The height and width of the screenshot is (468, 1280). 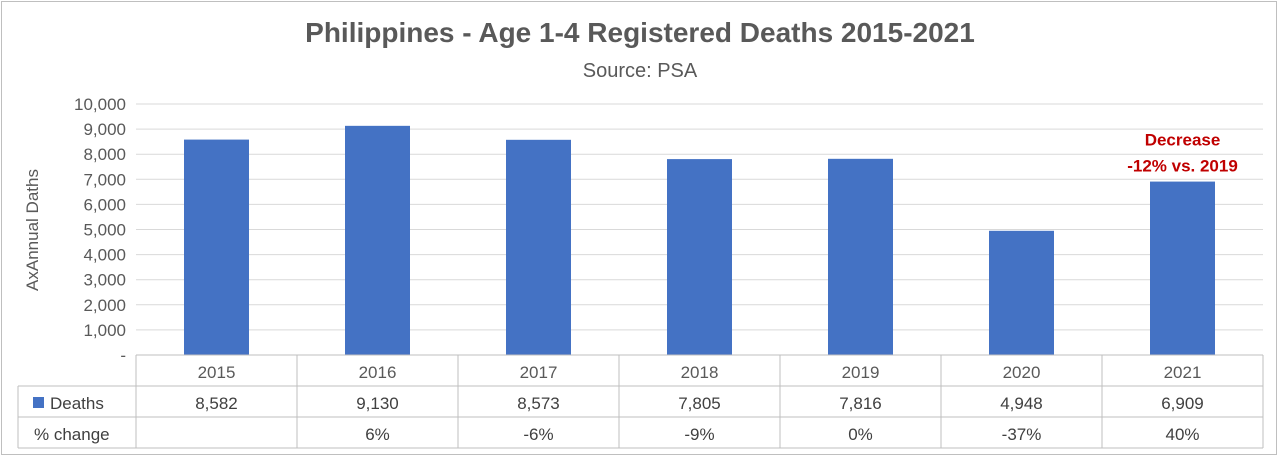 I want to click on table-cell: 9,130, so click(x=377, y=403).